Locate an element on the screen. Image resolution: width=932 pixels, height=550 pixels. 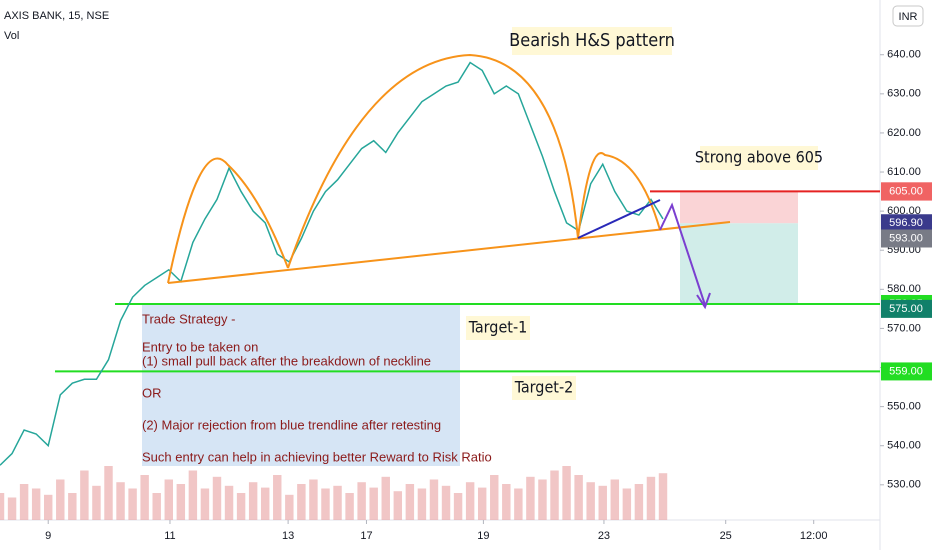
price-badge-label: 605.00 is located at coordinates (906, 191).